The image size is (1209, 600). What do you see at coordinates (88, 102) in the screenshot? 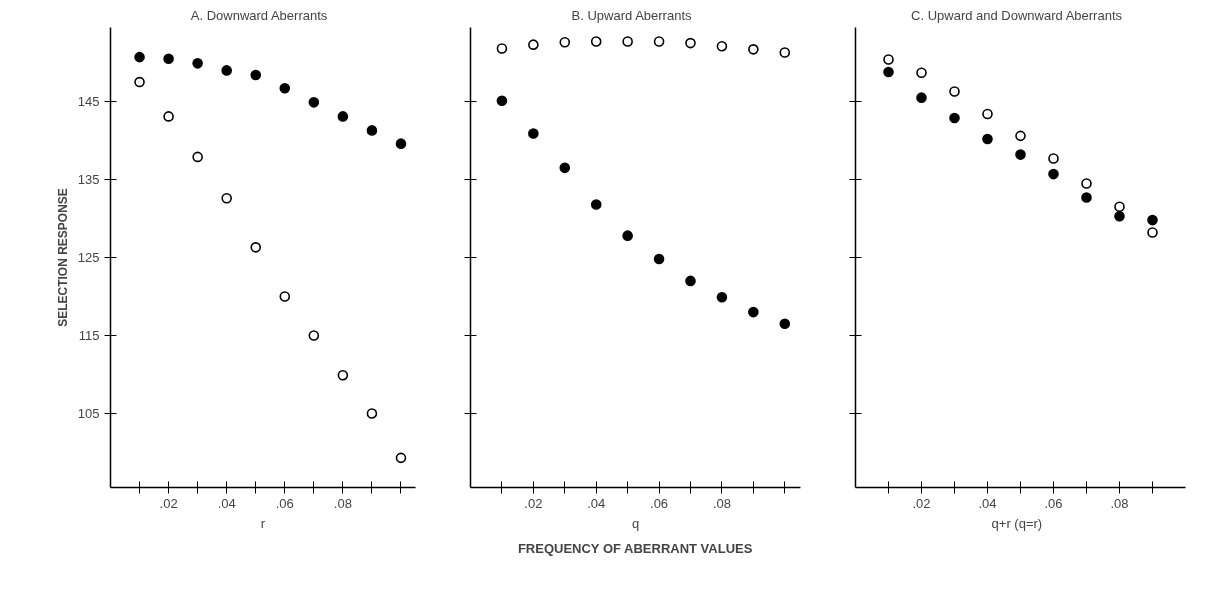
I see `y-tick-label: 145` at bounding box center [88, 102].